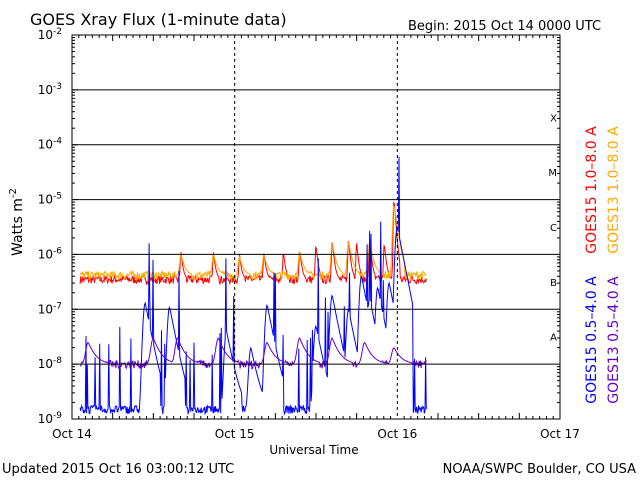  I want to click on x-tick-label: Oct 17, so click(560, 434).